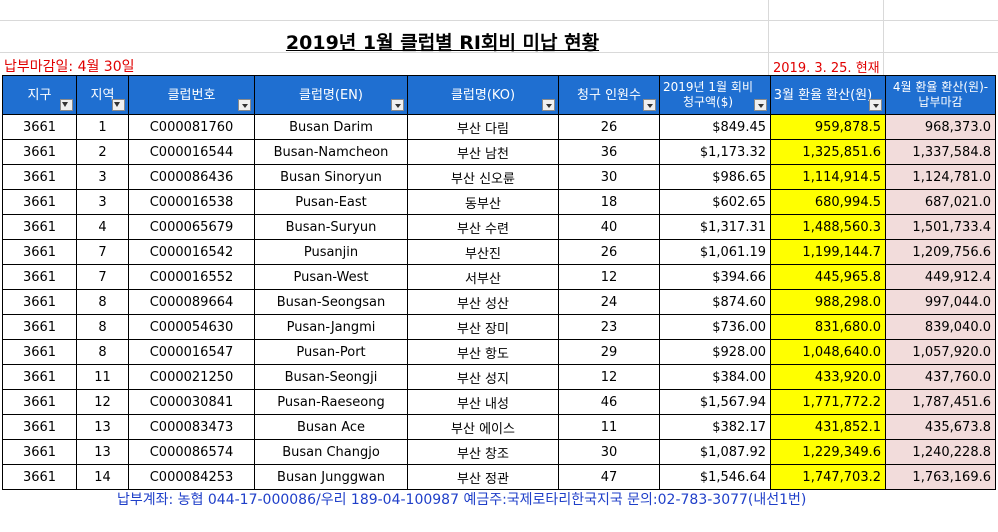  I want to click on table-cell: C000086436, so click(191, 177).